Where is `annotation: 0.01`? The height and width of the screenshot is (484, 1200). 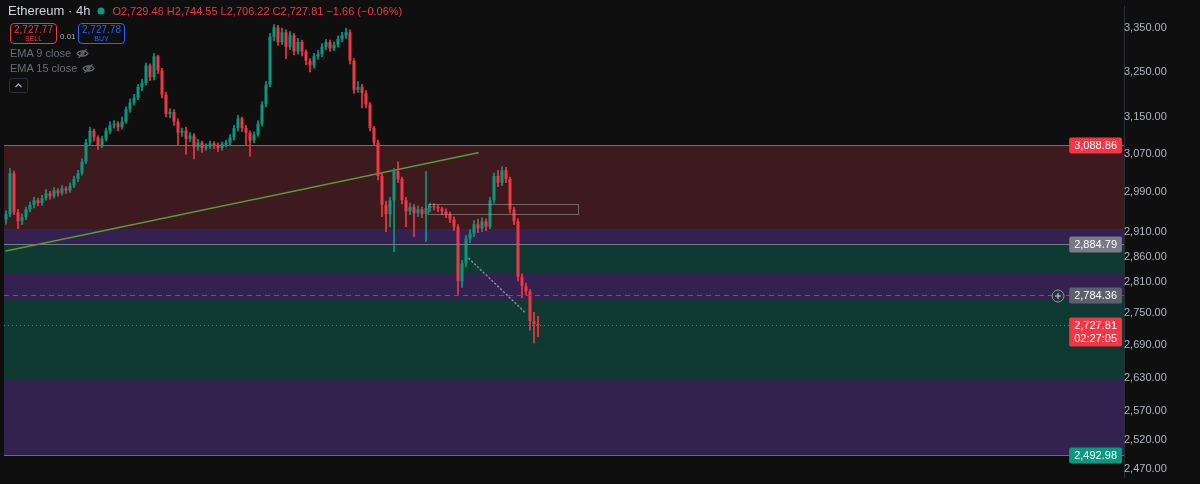 annotation: 0.01 is located at coordinates (68, 36).